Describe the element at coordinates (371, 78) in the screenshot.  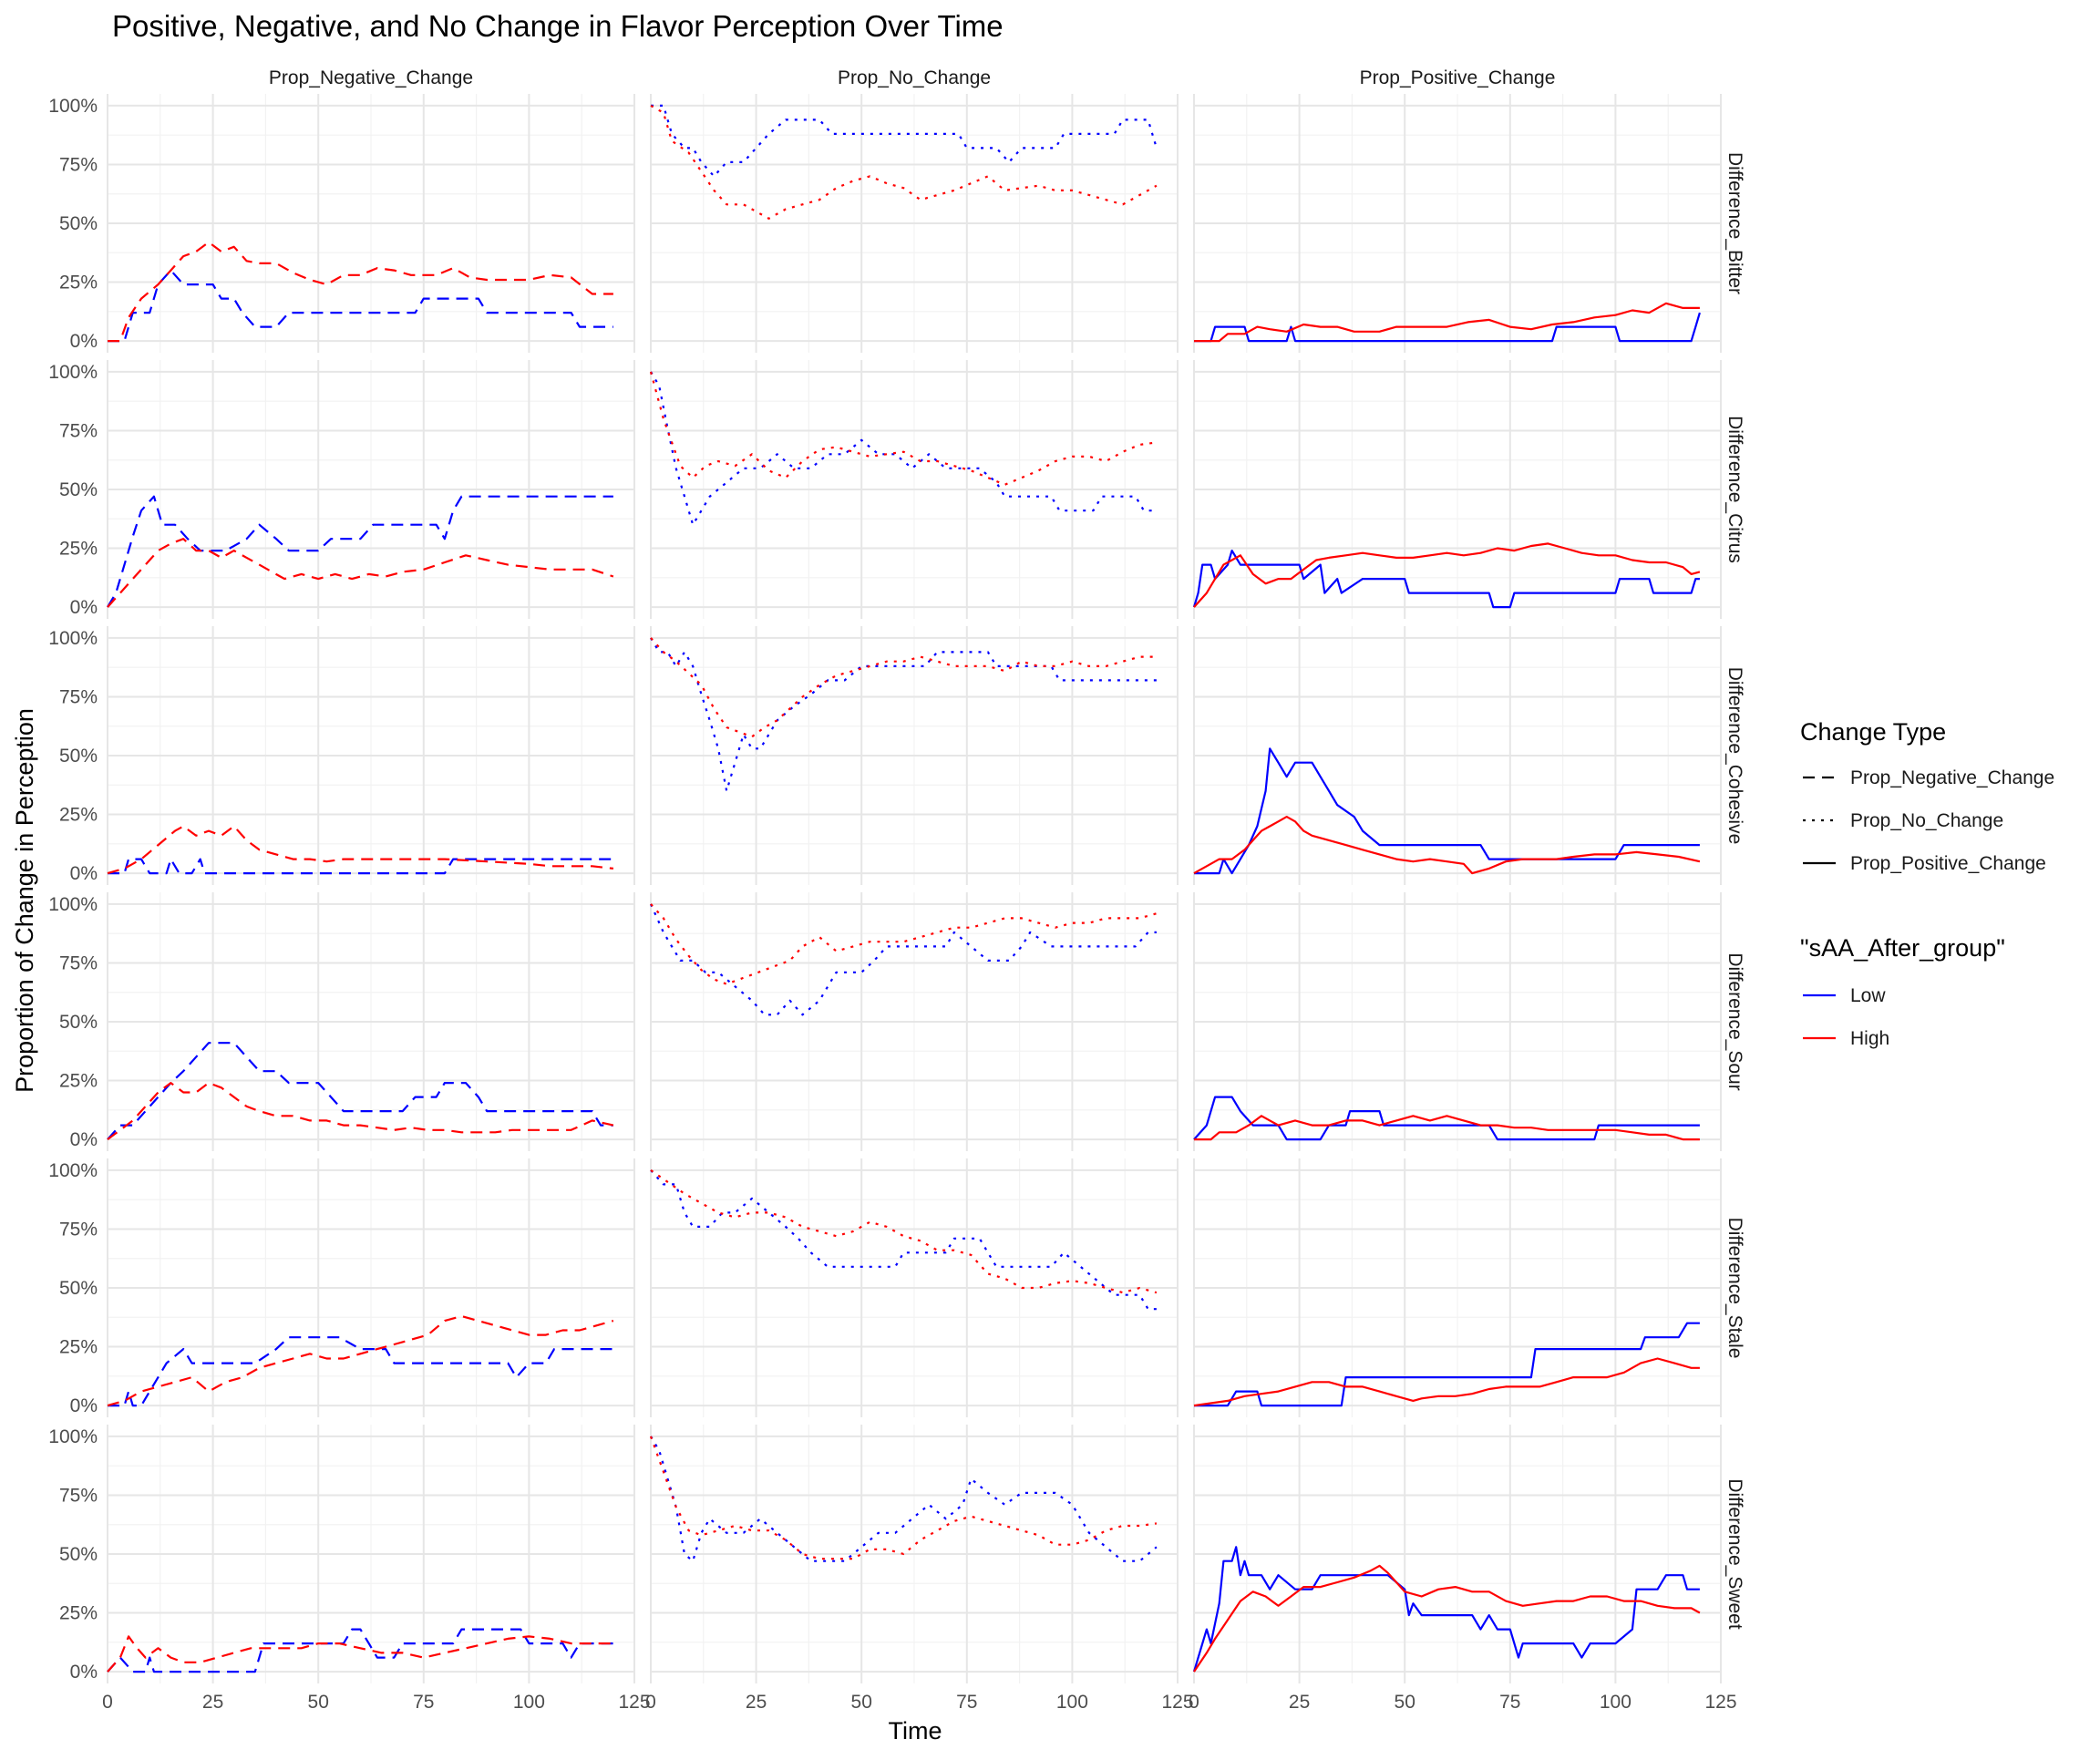
I see `facet-strip-col-1: Prop_Negative_Change` at that location.